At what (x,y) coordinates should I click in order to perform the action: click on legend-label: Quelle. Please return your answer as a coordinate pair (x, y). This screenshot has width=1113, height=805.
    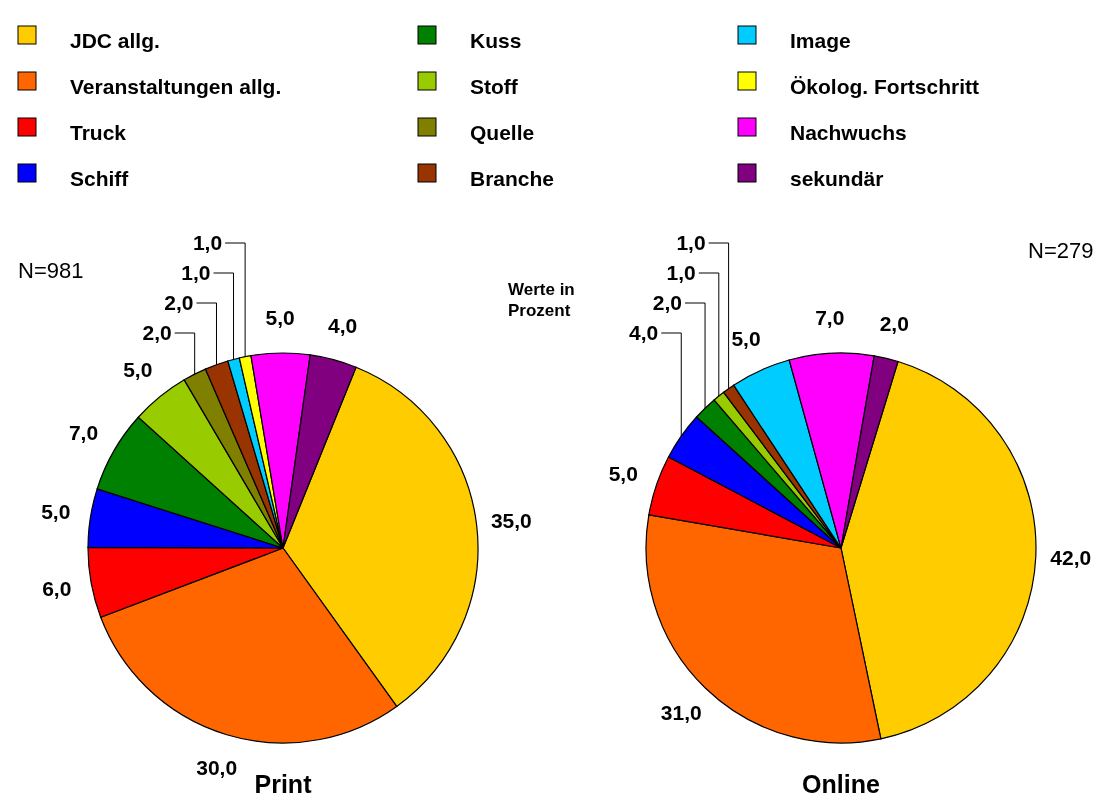
    Looking at the image, I should click on (502, 132).